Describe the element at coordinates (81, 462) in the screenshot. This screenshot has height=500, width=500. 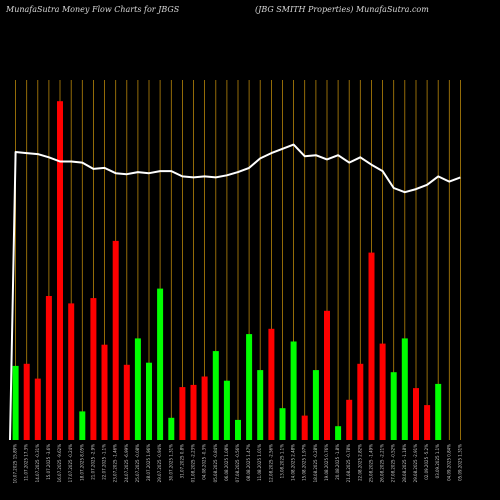
I see `x-tick-label: 18.07.2025 8.05%` at that location.